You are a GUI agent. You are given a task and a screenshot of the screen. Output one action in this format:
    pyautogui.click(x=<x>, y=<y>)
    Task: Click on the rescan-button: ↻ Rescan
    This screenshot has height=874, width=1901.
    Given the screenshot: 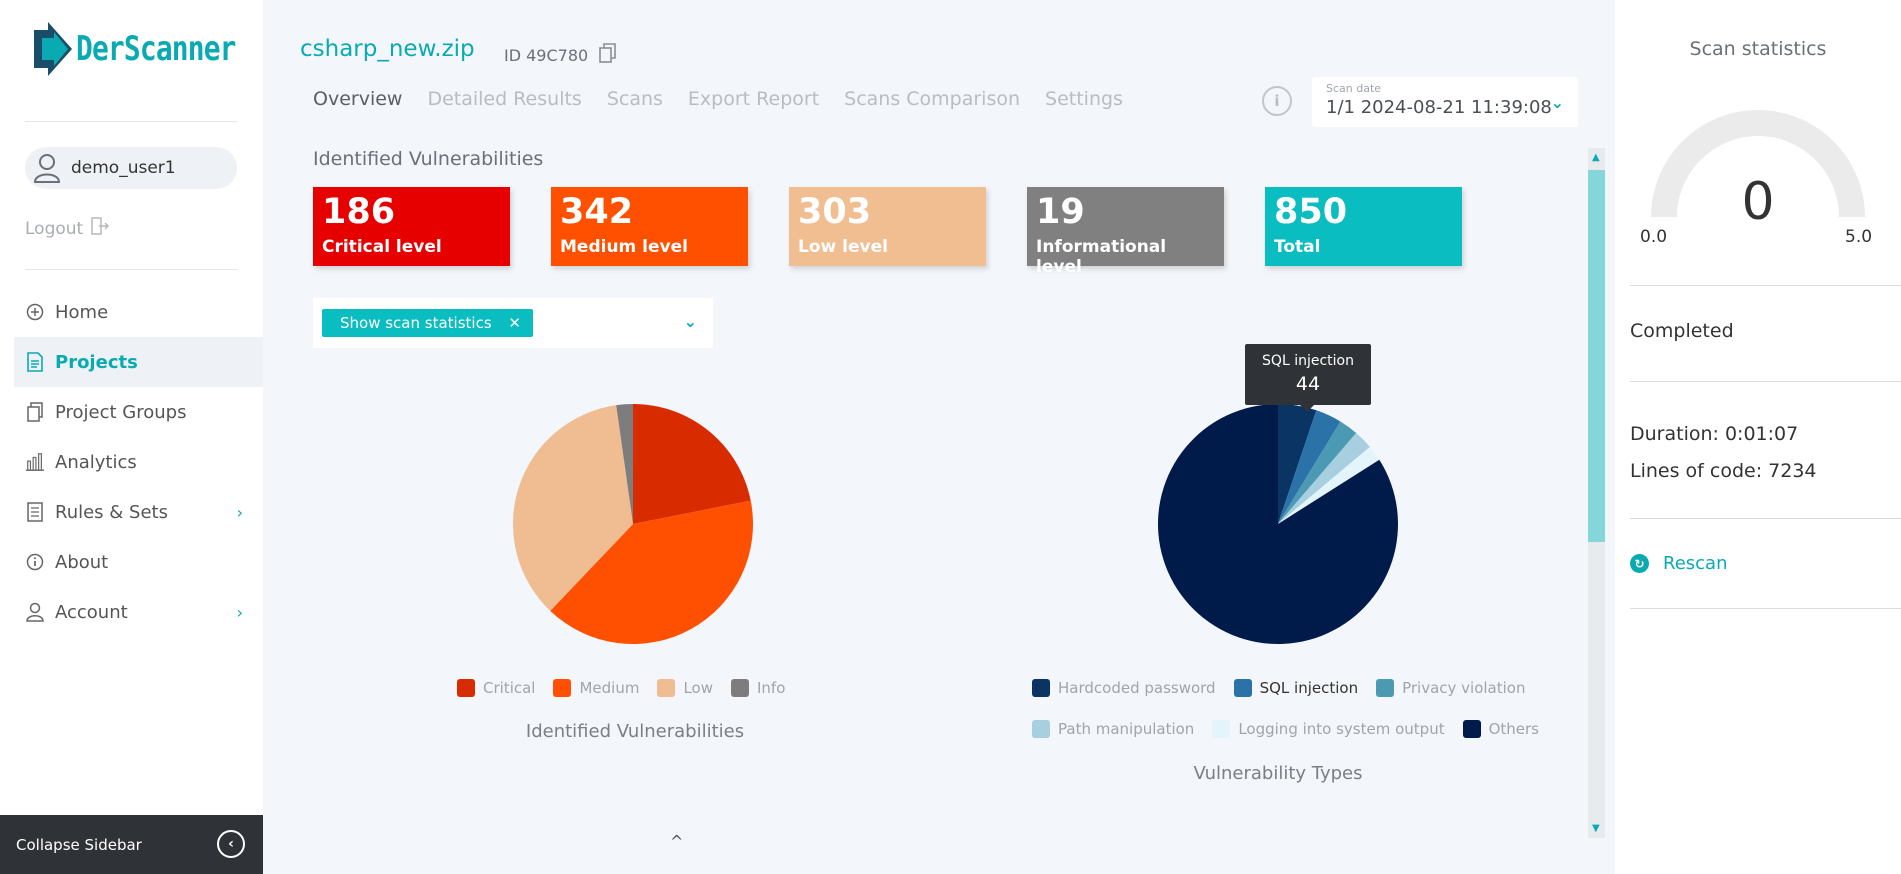 What is the action you would take?
    pyautogui.click(x=1679, y=563)
    